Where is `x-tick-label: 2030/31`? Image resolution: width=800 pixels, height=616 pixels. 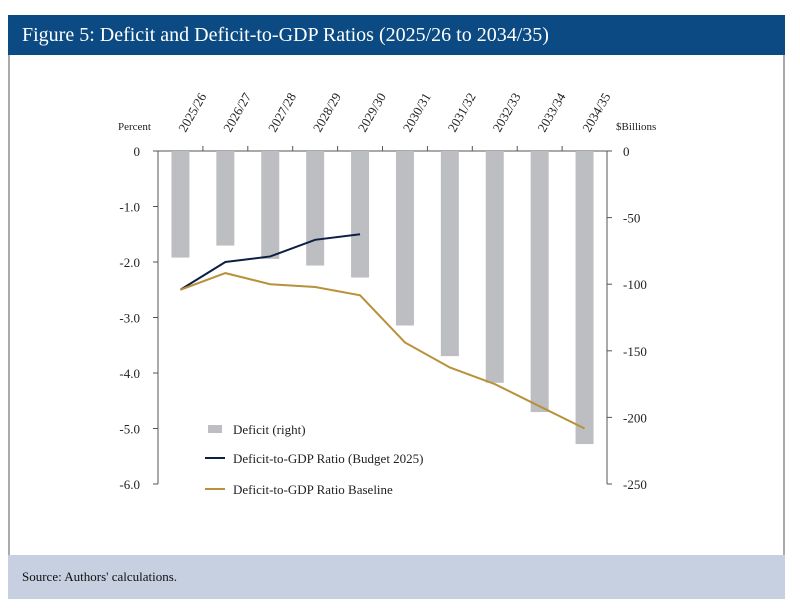 x-tick-label: 2030/31 is located at coordinates (417, 112).